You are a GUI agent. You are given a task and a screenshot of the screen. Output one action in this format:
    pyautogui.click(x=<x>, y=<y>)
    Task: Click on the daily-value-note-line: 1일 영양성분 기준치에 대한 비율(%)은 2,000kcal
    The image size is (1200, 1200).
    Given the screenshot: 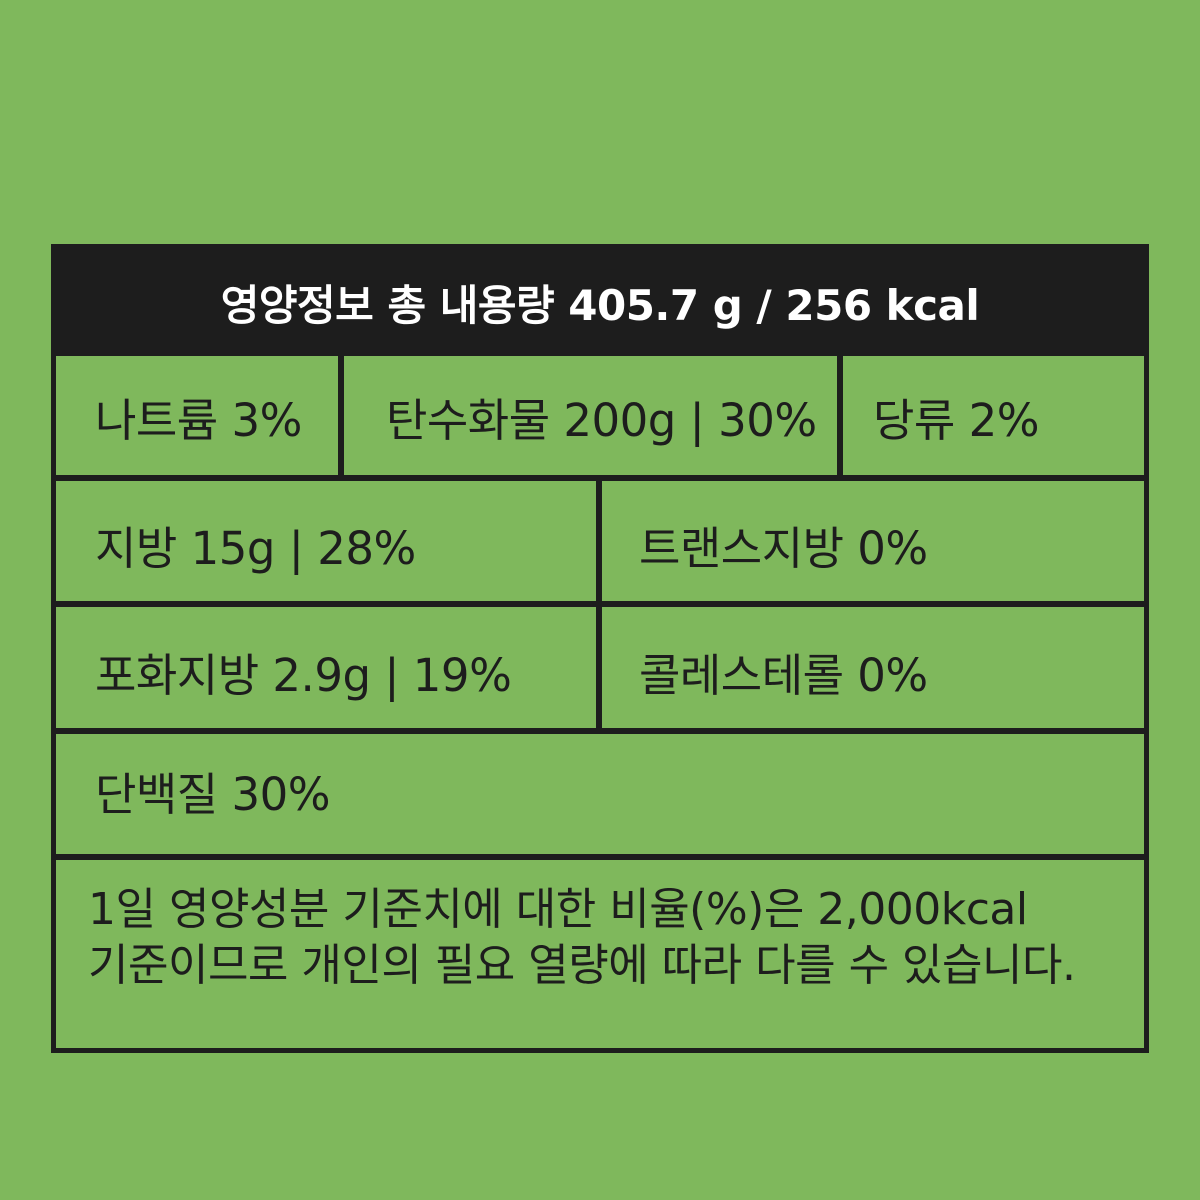 What is the action you would take?
    pyautogui.click(x=558, y=909)
    